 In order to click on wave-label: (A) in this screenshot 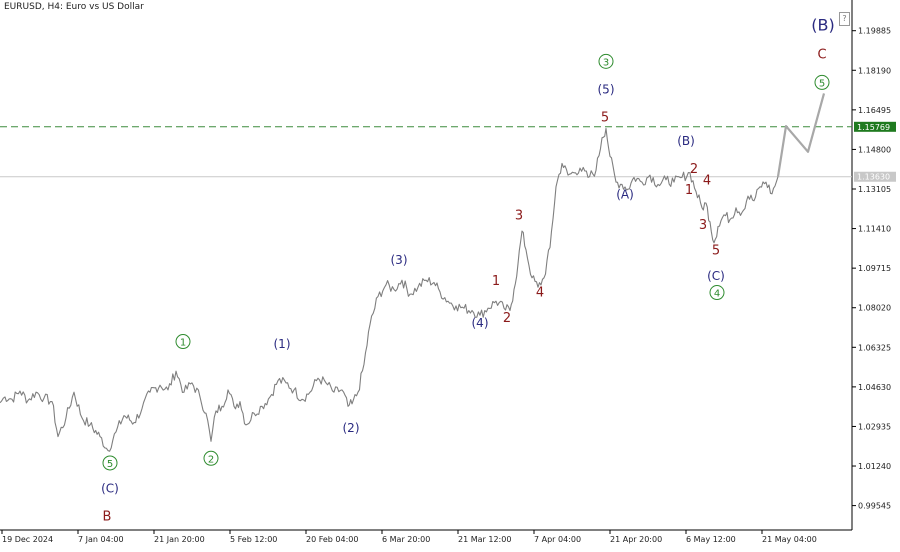, I will do `click(625, 194)`.